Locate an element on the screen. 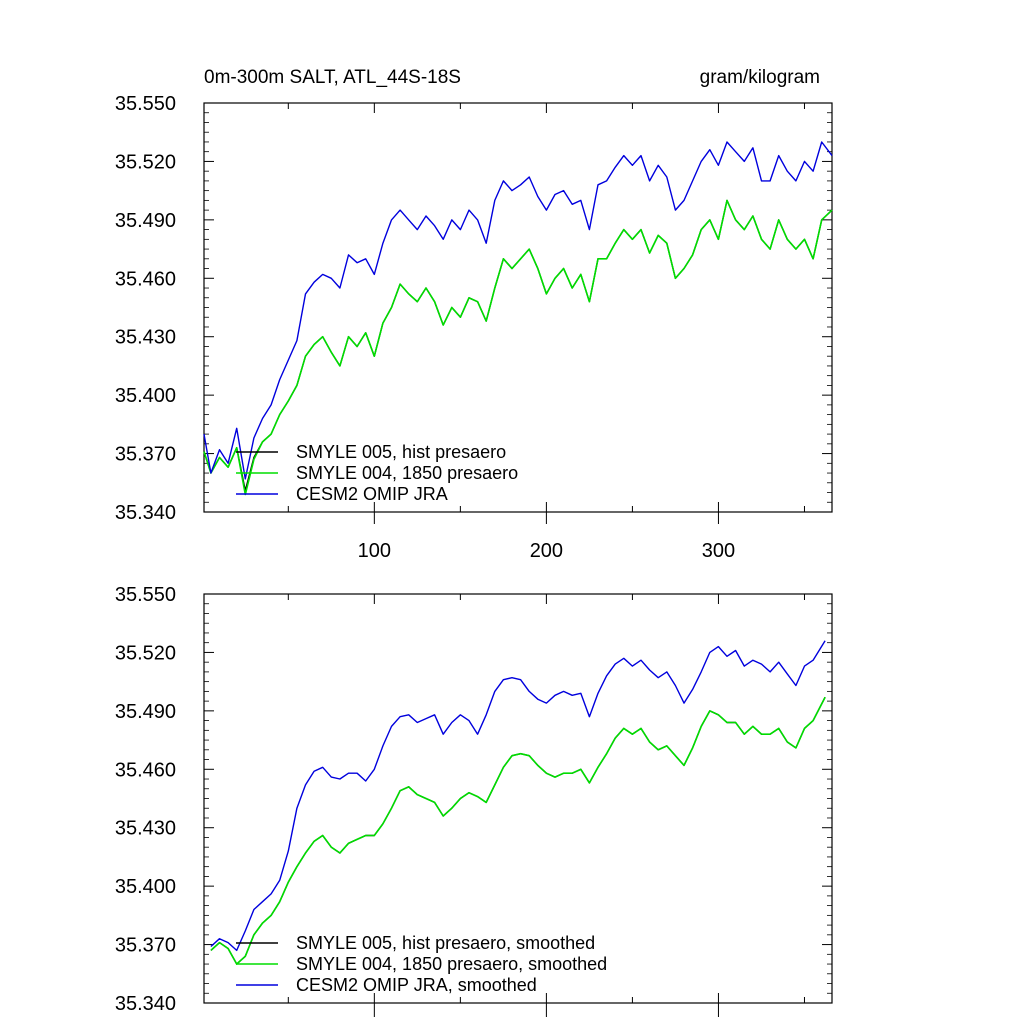  bottom-legend-label-1: SMYLE 005, hist presaero, smoothed is located at coordinates (445, 943).